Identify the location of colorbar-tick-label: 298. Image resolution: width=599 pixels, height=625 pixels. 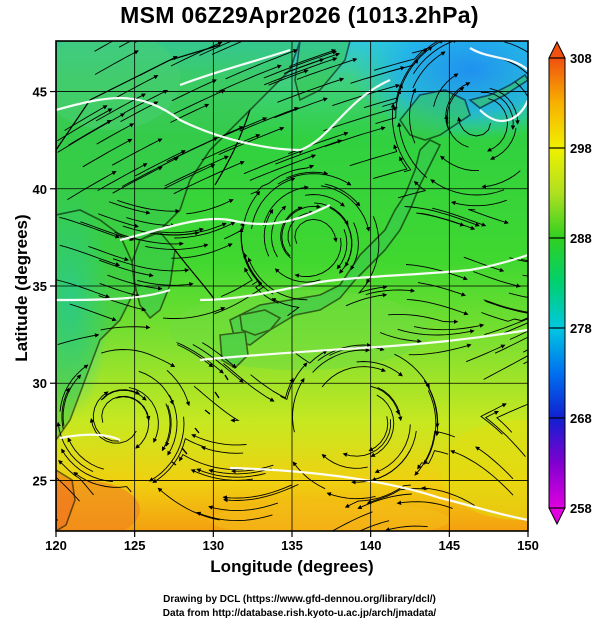
(581, 148).